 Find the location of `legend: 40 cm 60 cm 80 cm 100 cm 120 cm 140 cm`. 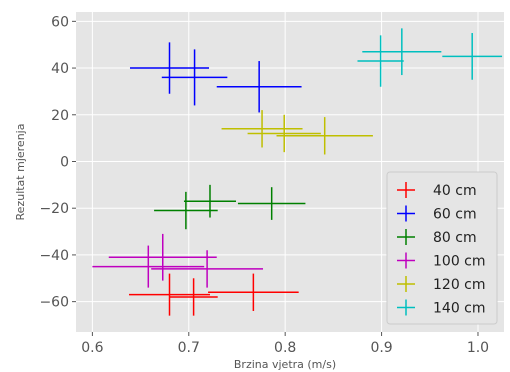

legend: 40 cm 60 cm 80 cm 100 cm 120 cm 140 cm is located at coordinates (442, 248).